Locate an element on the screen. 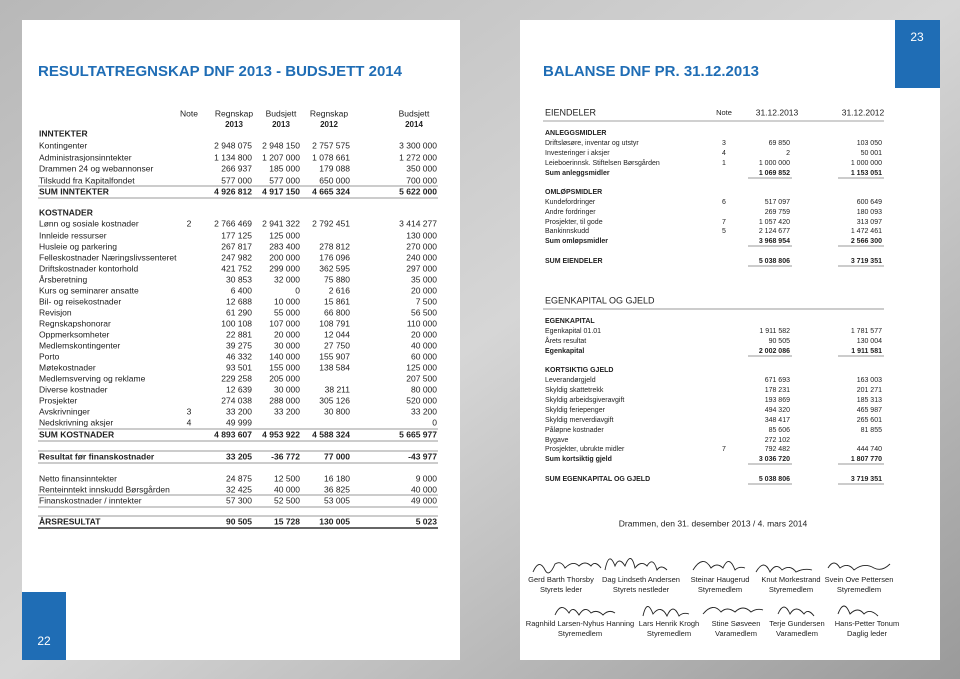 The image size is (960, 679). row-value: 178 231 is located at coordinates (777, 390).